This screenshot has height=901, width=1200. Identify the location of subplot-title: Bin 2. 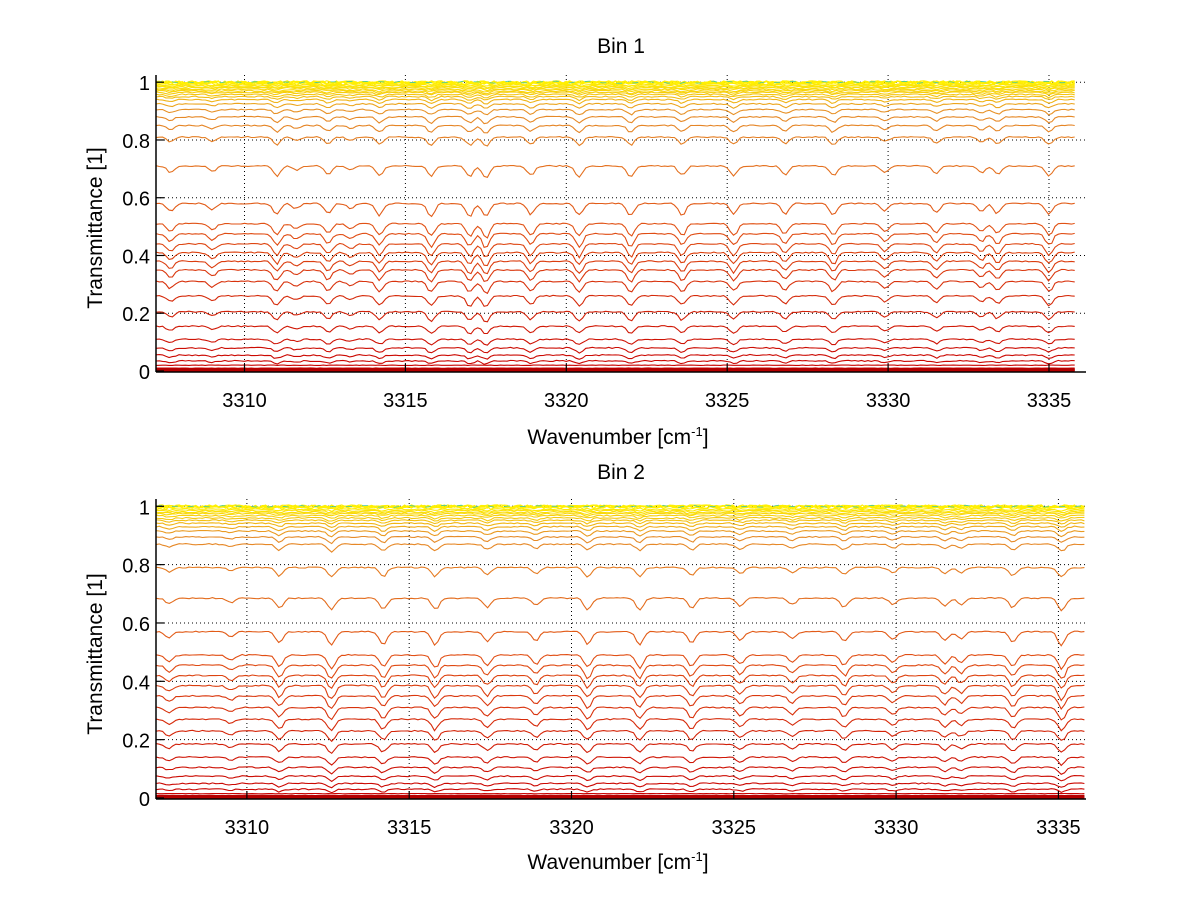
(621, 472).